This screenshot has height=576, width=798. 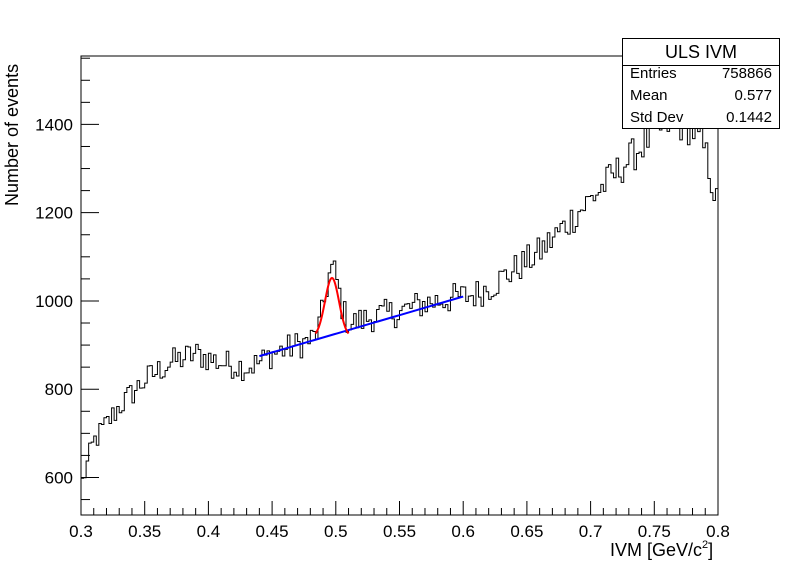 What do you see at coordinates (54, 124) in the screenshot?
I see `y-tick-label: 1400` at bounding box center [54, 124].